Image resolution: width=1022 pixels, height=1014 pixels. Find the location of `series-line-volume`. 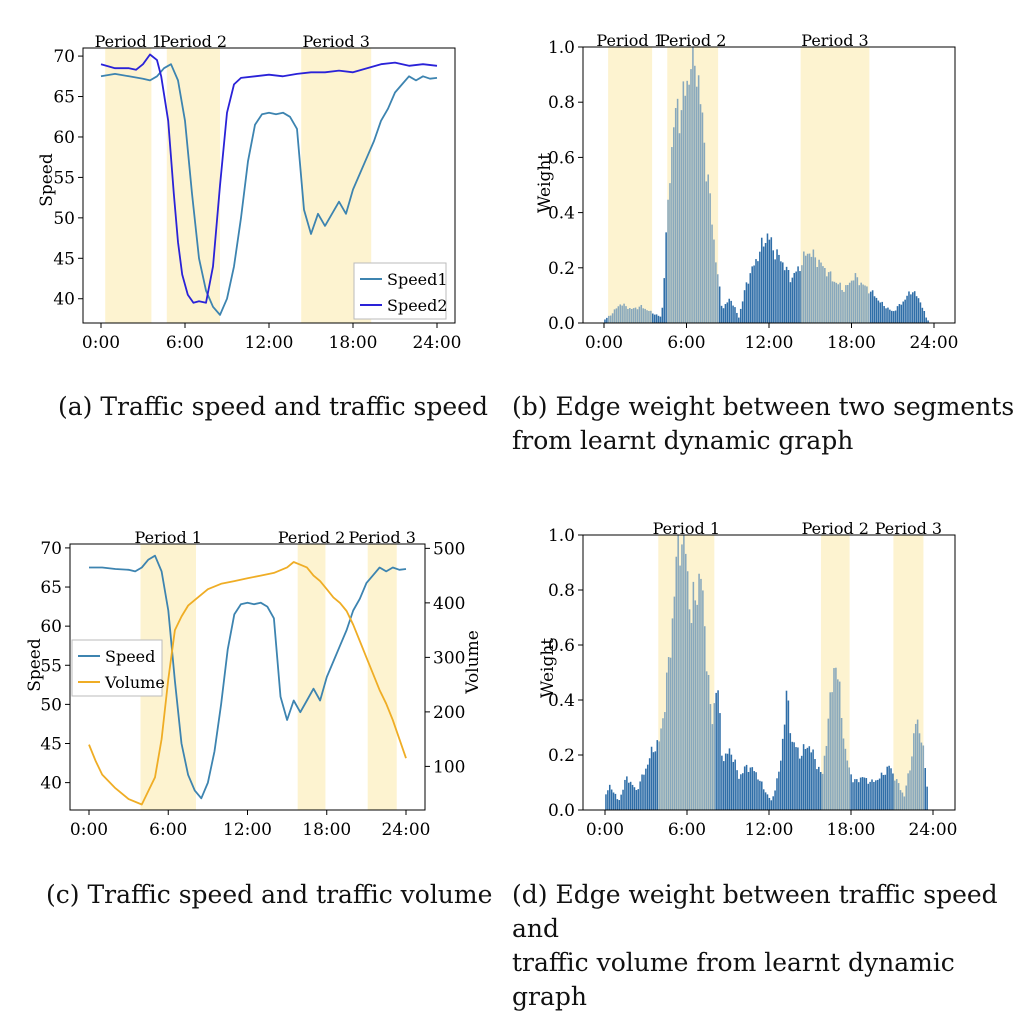

series-line-volume is located at coordinates (247, 683).